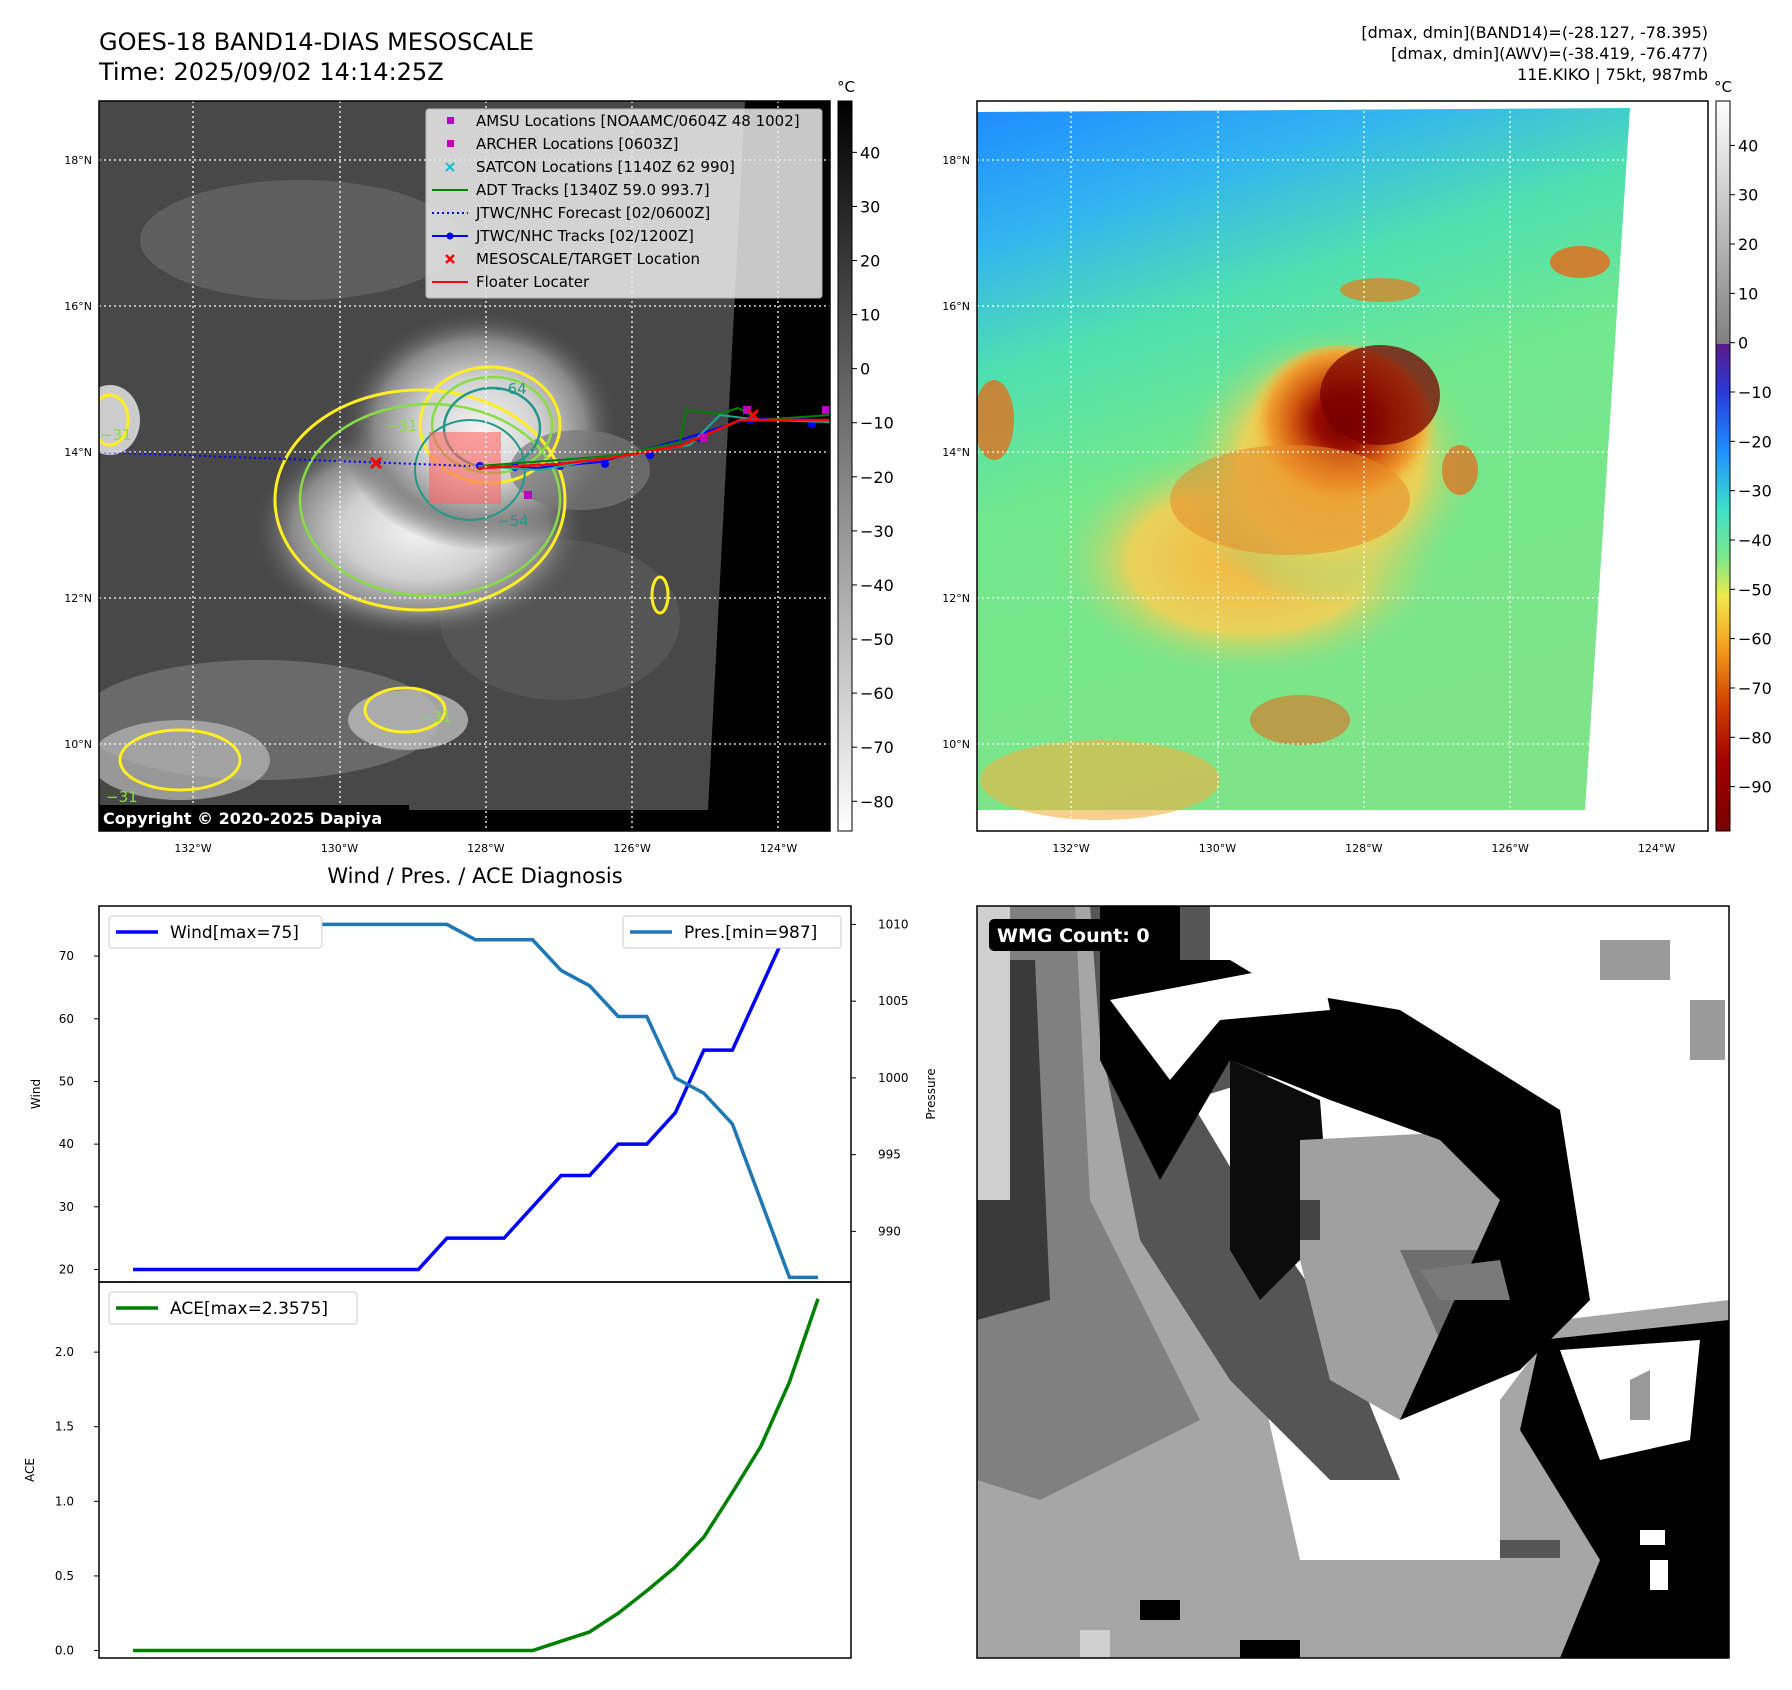 This screenshot has width=1792, height=1690. I want to click on awv-colorbar-tick-label: 40, so click(1748, 145).